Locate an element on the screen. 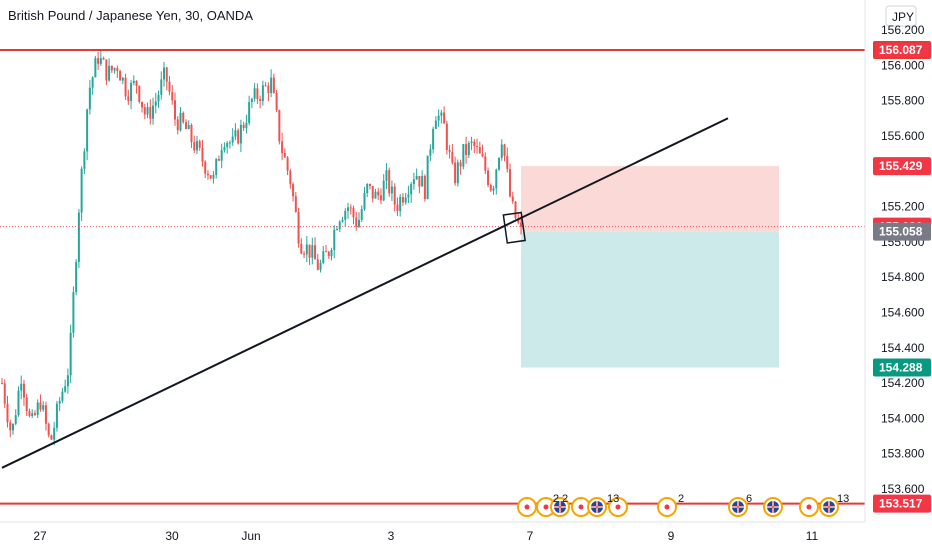 The width and height of the screenshot is (932, 550). price-tick: 154.000 is located at coordinates (903, 418).